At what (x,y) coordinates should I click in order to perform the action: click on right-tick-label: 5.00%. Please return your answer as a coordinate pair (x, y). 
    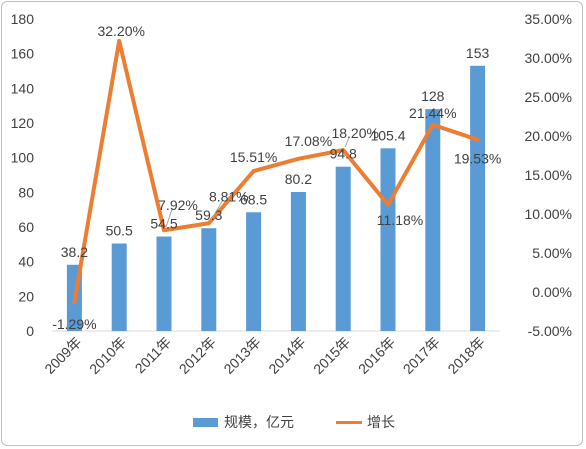
    Looking at the image, I should click on (552, 253).